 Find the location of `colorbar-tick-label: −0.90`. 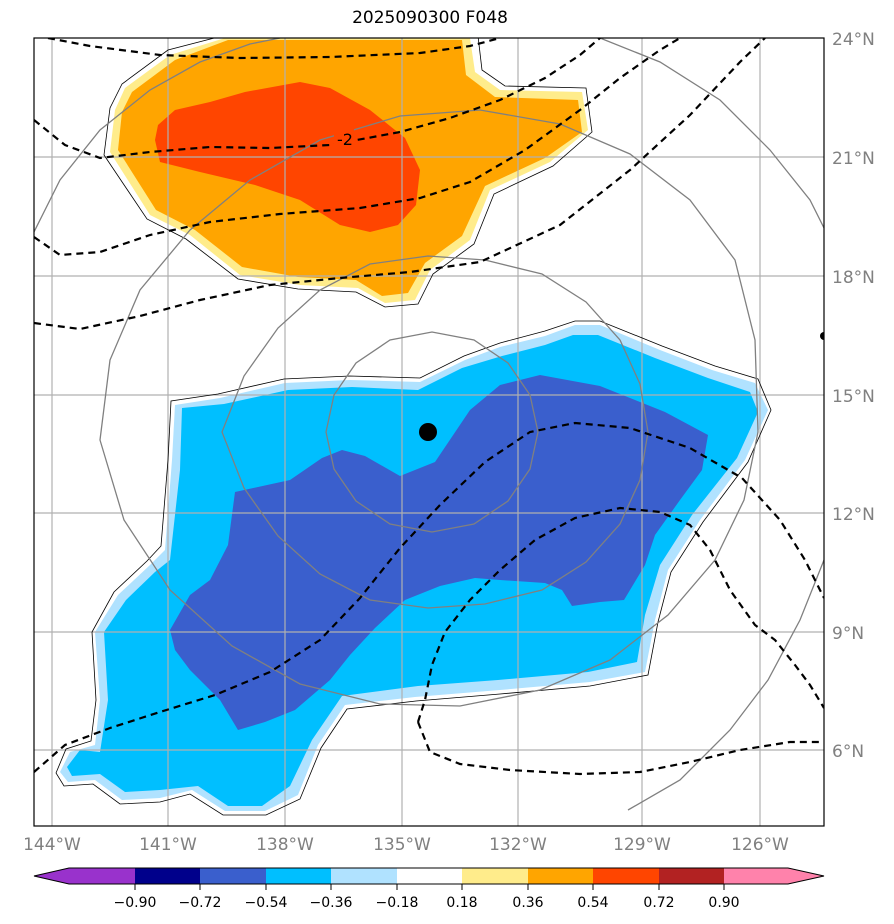

colorbar-tick-label: −0.90 is located at coordinates (135, 903).